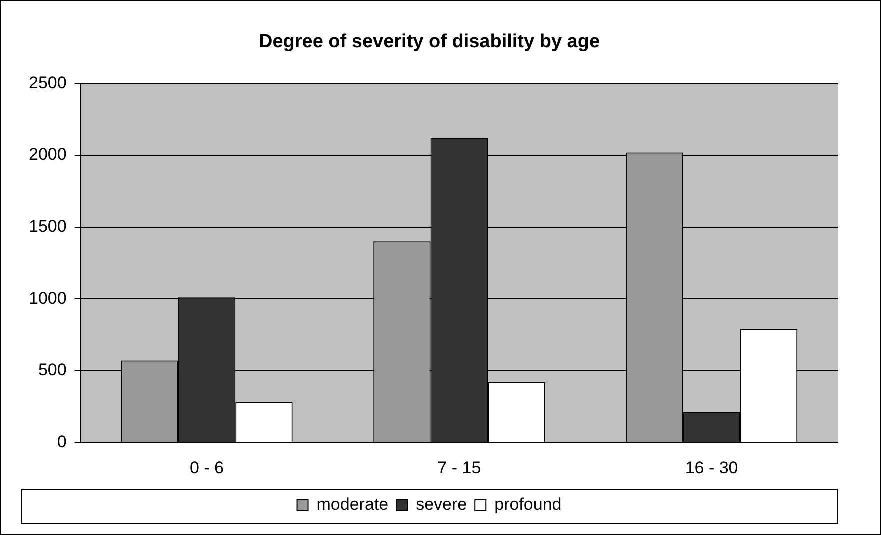  I want to click on y-tick-label: 2000, so click(47, 154).